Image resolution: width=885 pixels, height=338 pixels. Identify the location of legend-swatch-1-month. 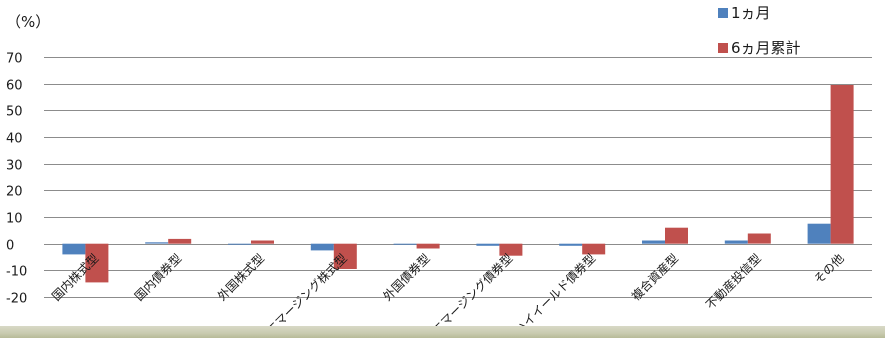
(723, 13).